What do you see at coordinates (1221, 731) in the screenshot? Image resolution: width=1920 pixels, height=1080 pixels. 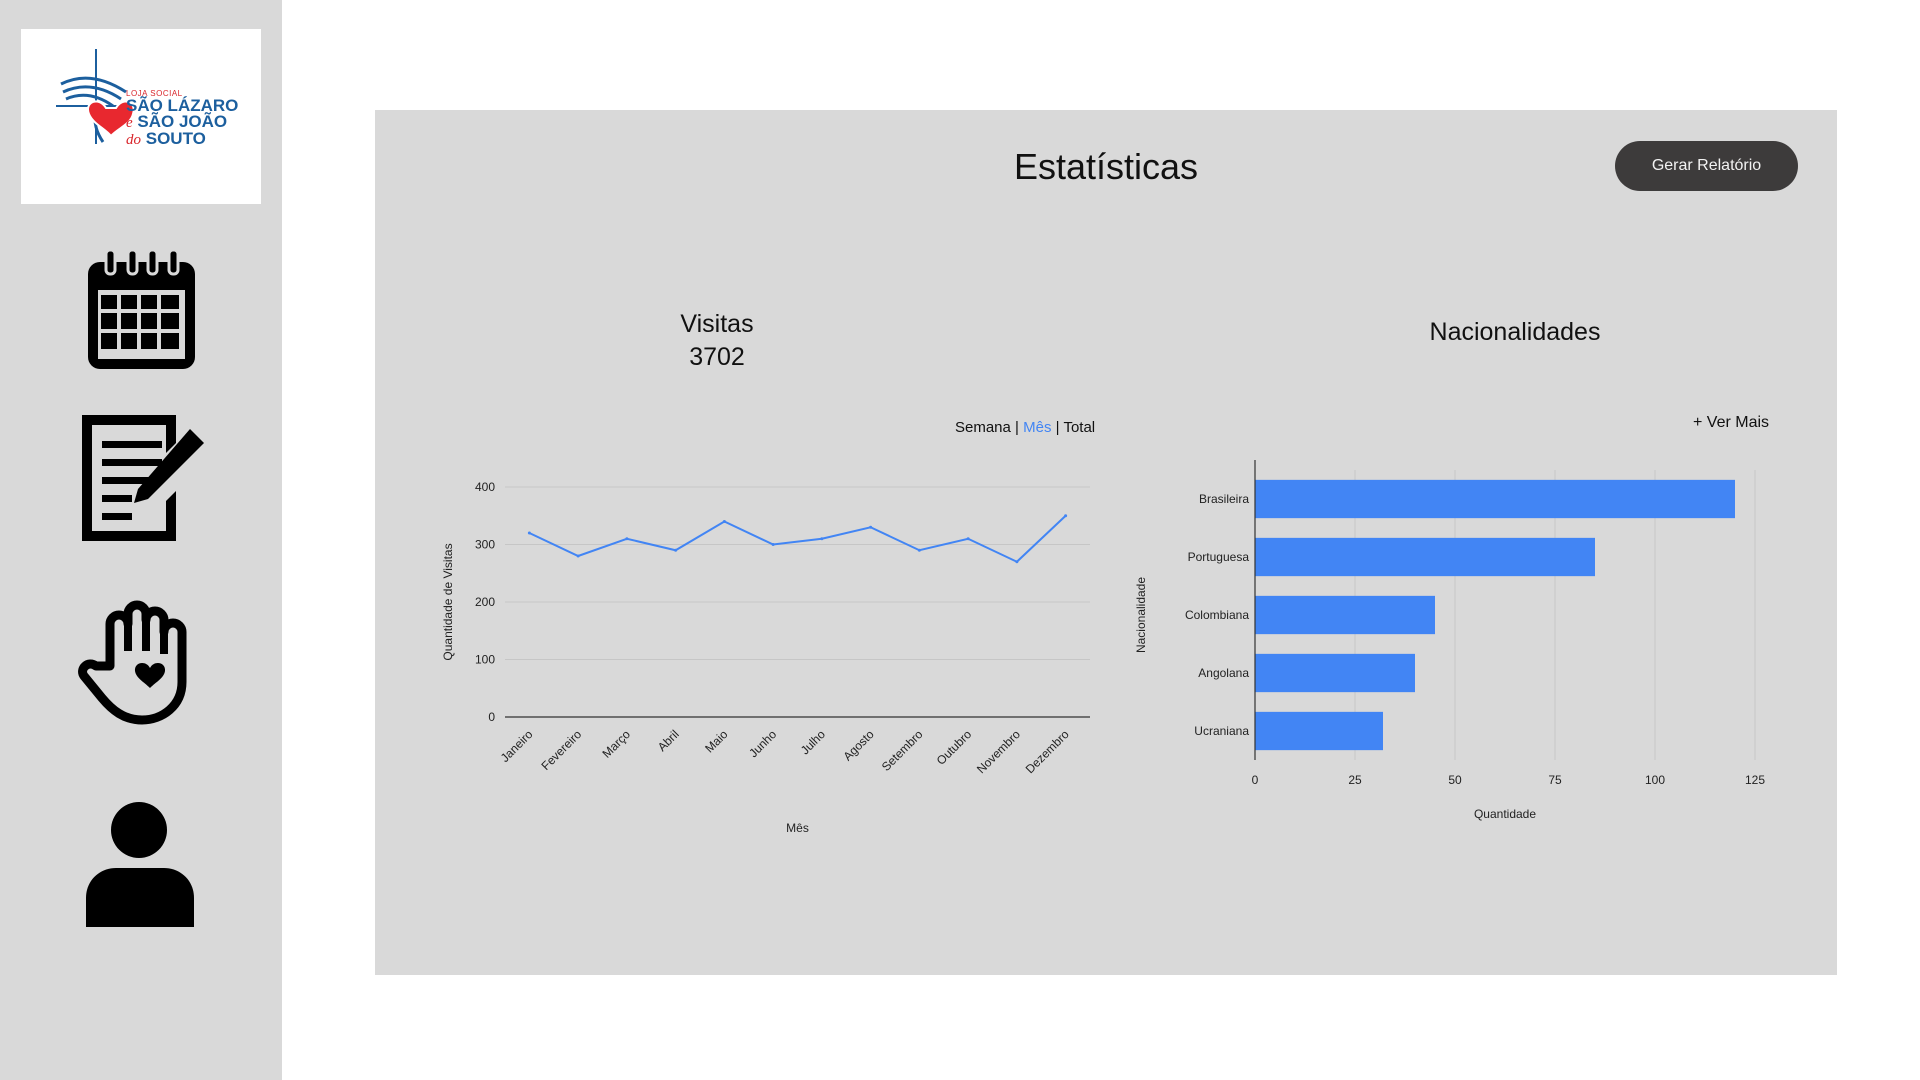 I see `y-tick-label: Ucraniana` at bounding box center [1221, 731].